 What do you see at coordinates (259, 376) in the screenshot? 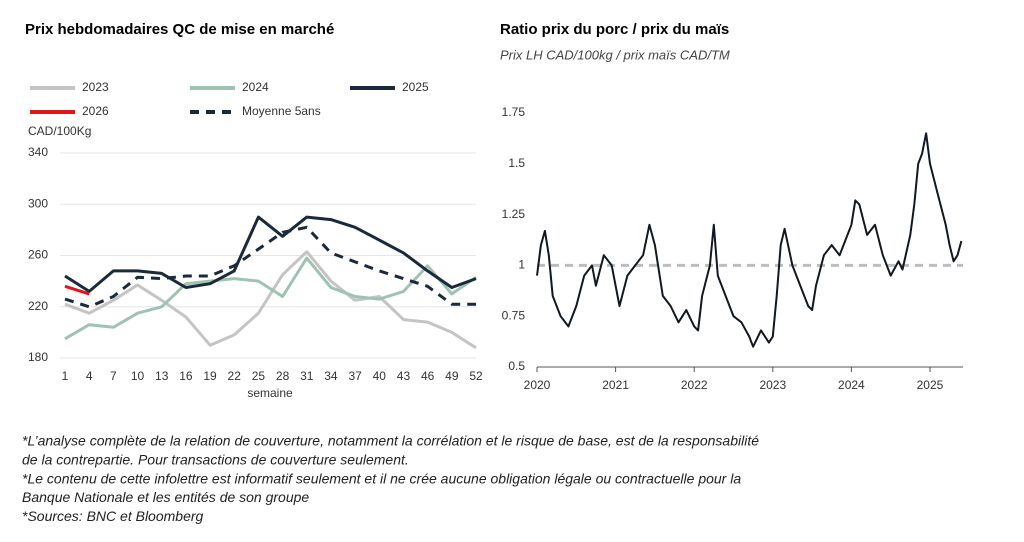
I see `x-tick-label: 25` at bounding box center [259, 376].